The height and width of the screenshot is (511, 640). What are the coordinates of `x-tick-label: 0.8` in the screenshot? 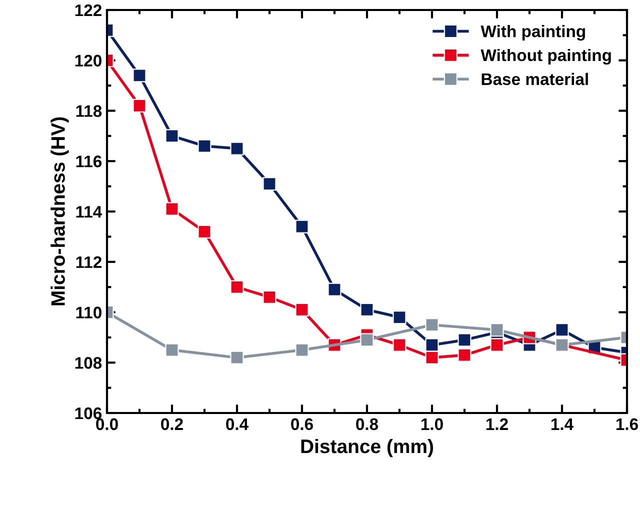 It's located at (367, 424).